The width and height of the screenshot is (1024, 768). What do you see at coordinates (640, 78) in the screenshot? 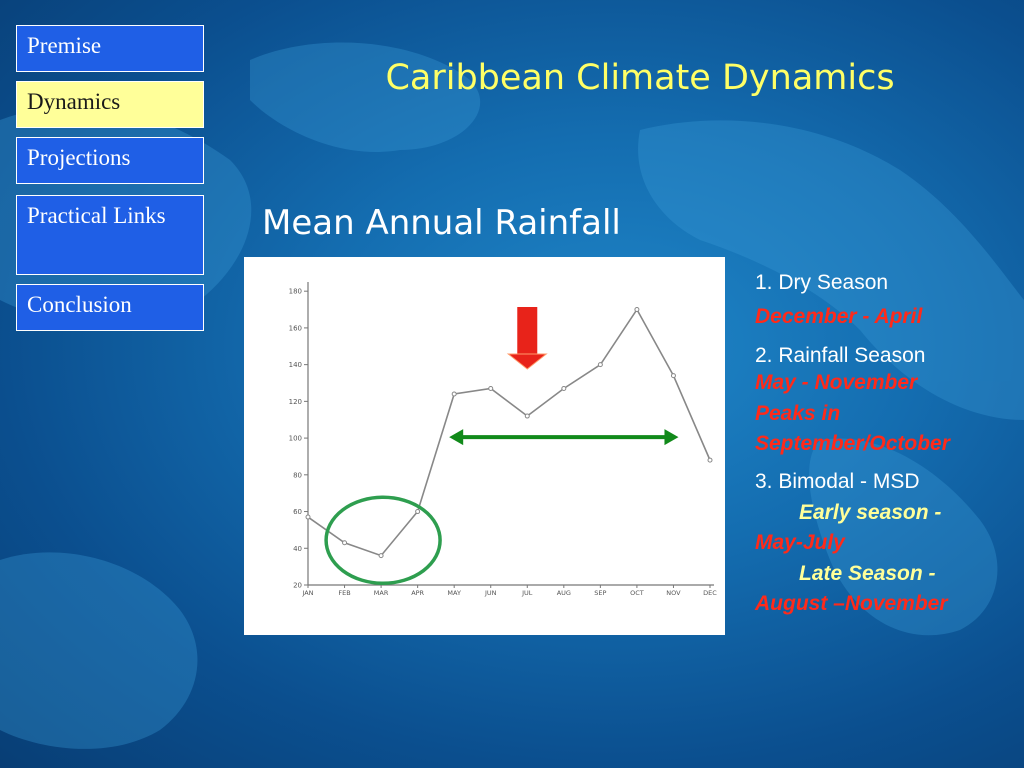
I see `page-title: Caribbean Climate Dynamics` at bounding box center [640, 78].